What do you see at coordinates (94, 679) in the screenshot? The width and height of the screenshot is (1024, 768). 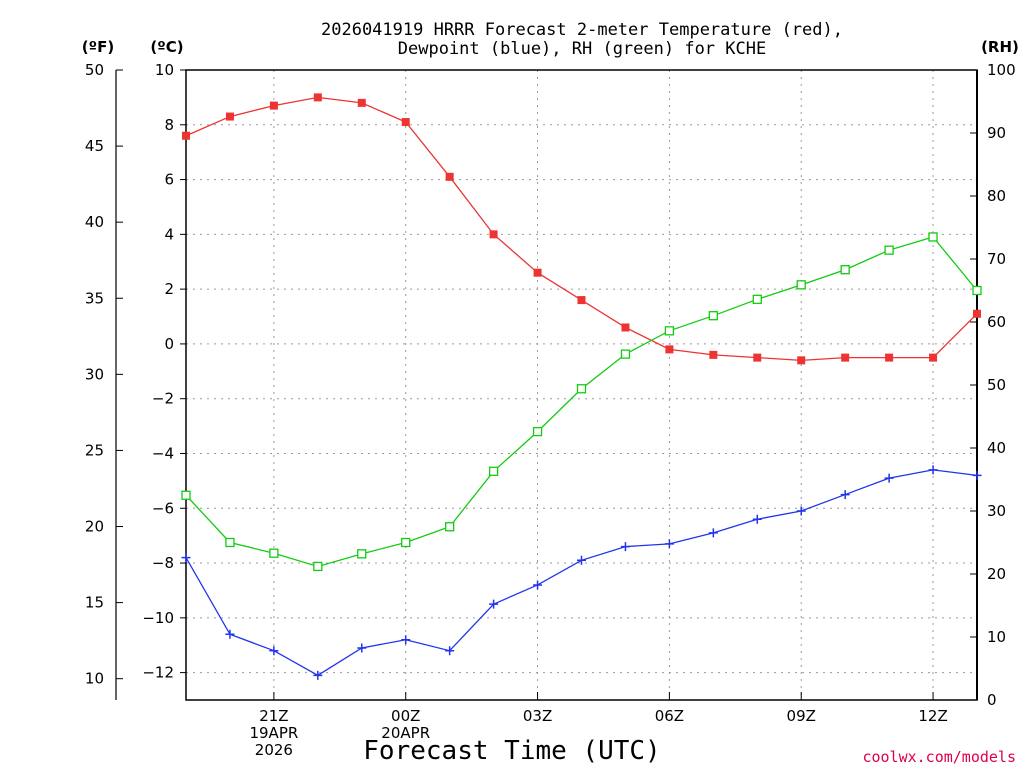 I see `fahrenheit-tick-label: 10` at bounding box center [94, 679].